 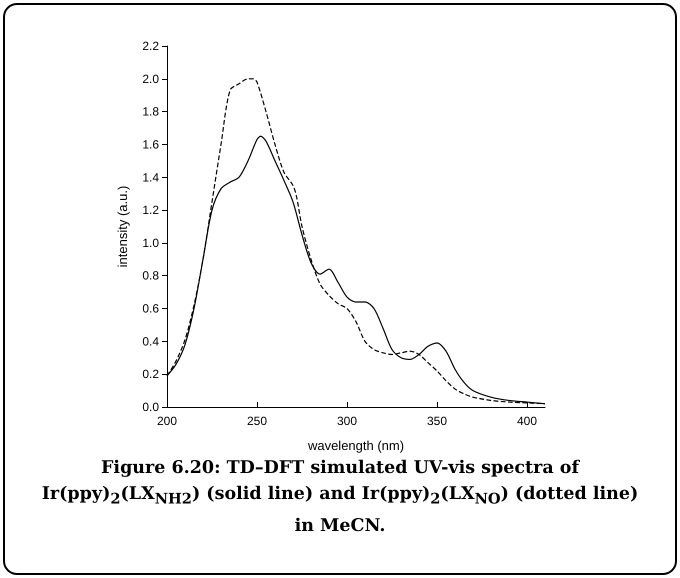 I want to click on y-tick-label: 0.4, so click(x=151, y=341).